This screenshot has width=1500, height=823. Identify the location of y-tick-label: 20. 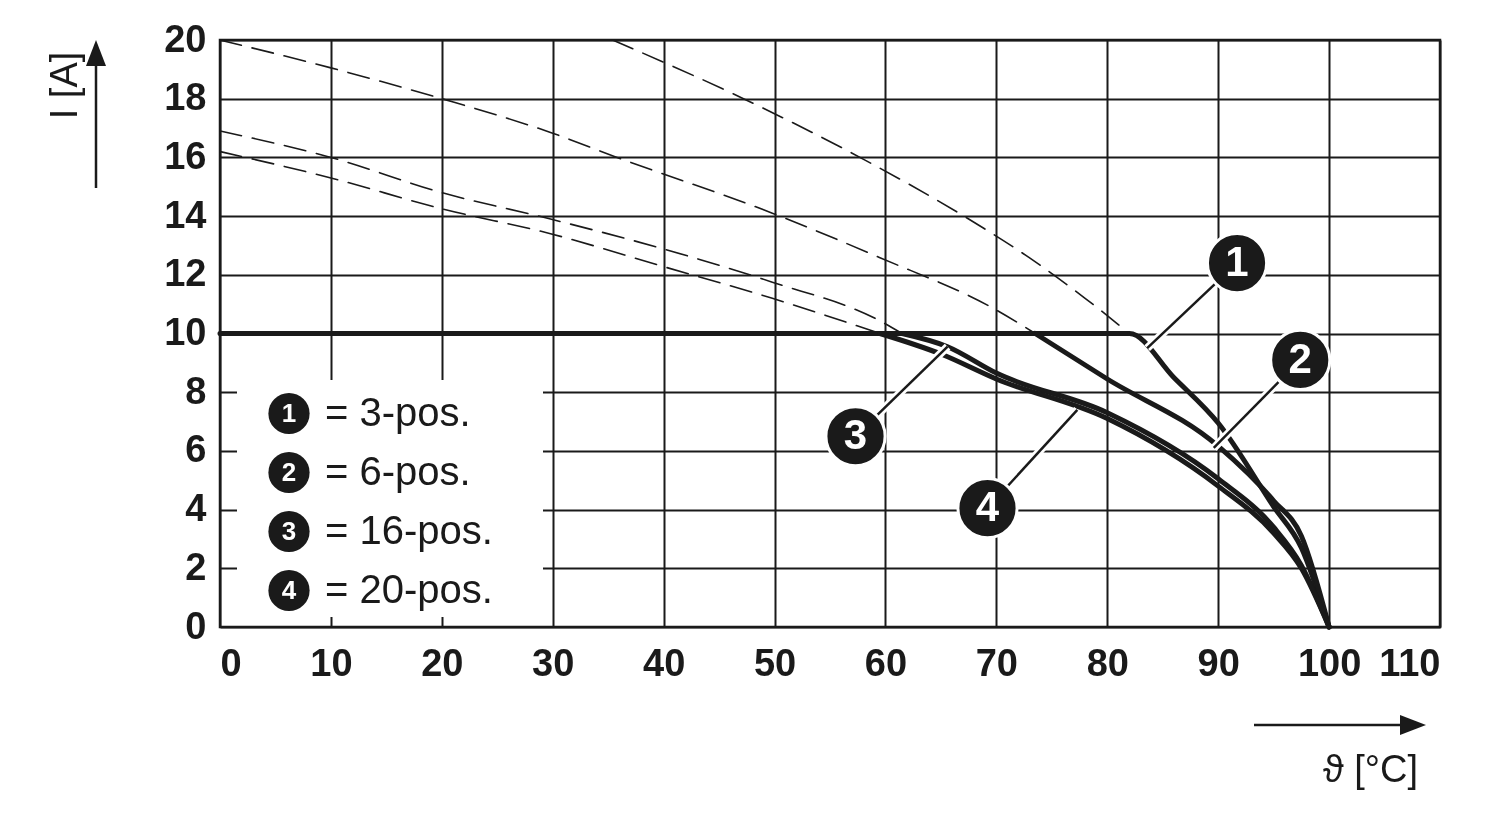
(185, 38).